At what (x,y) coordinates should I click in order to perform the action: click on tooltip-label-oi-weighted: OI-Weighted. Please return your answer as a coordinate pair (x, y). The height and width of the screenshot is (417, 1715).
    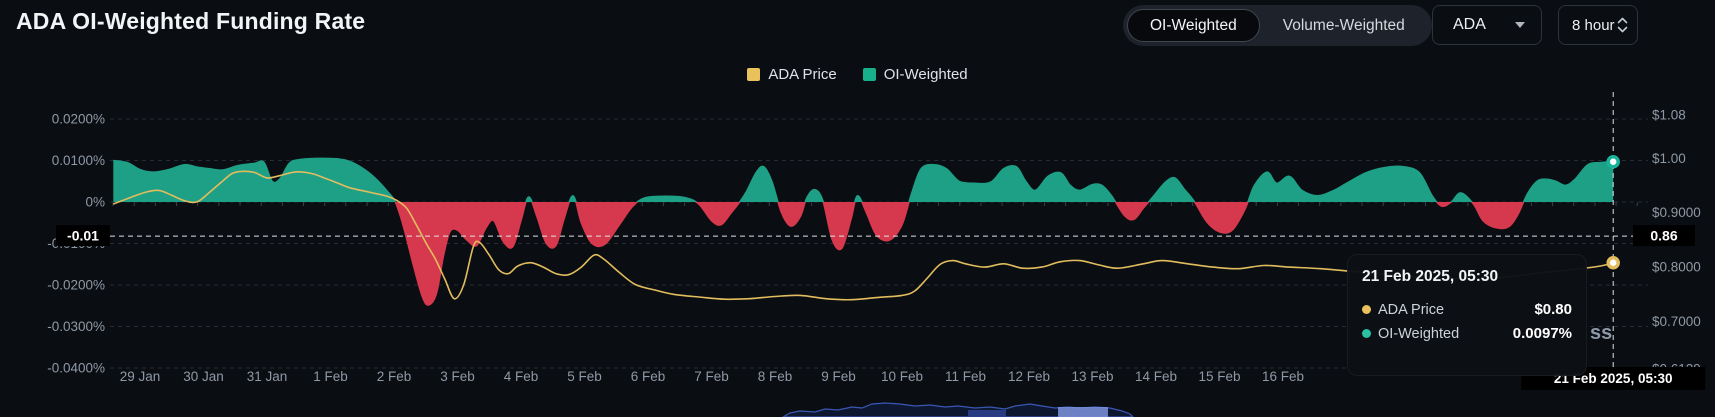
    Looking at the image, I should click on (1419, 333).